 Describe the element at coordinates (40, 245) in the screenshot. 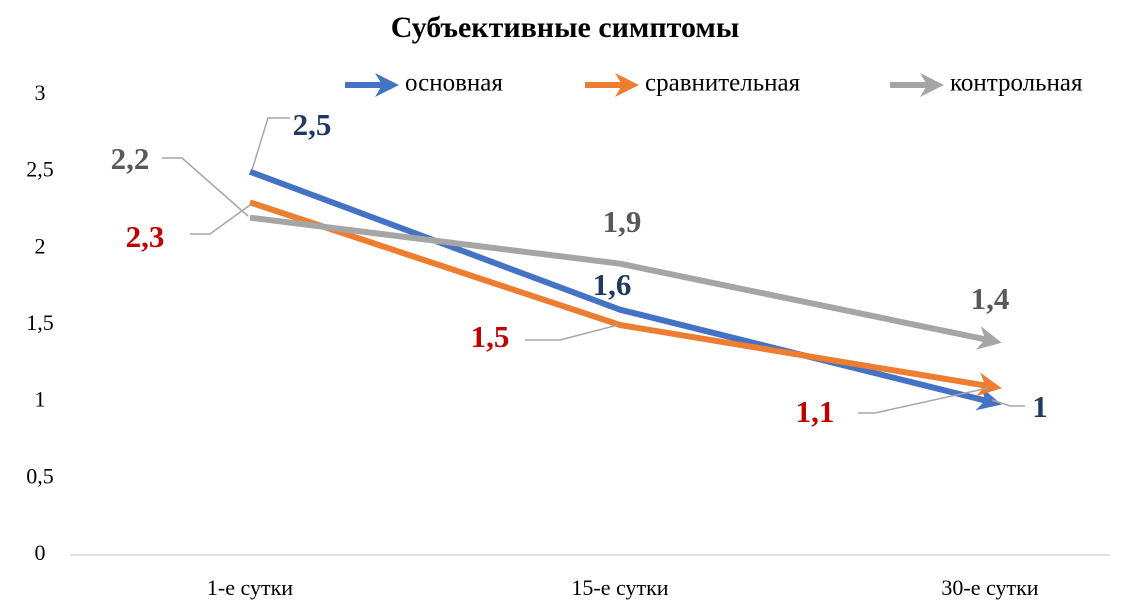

I see `y-tick-label: 2` at that location.